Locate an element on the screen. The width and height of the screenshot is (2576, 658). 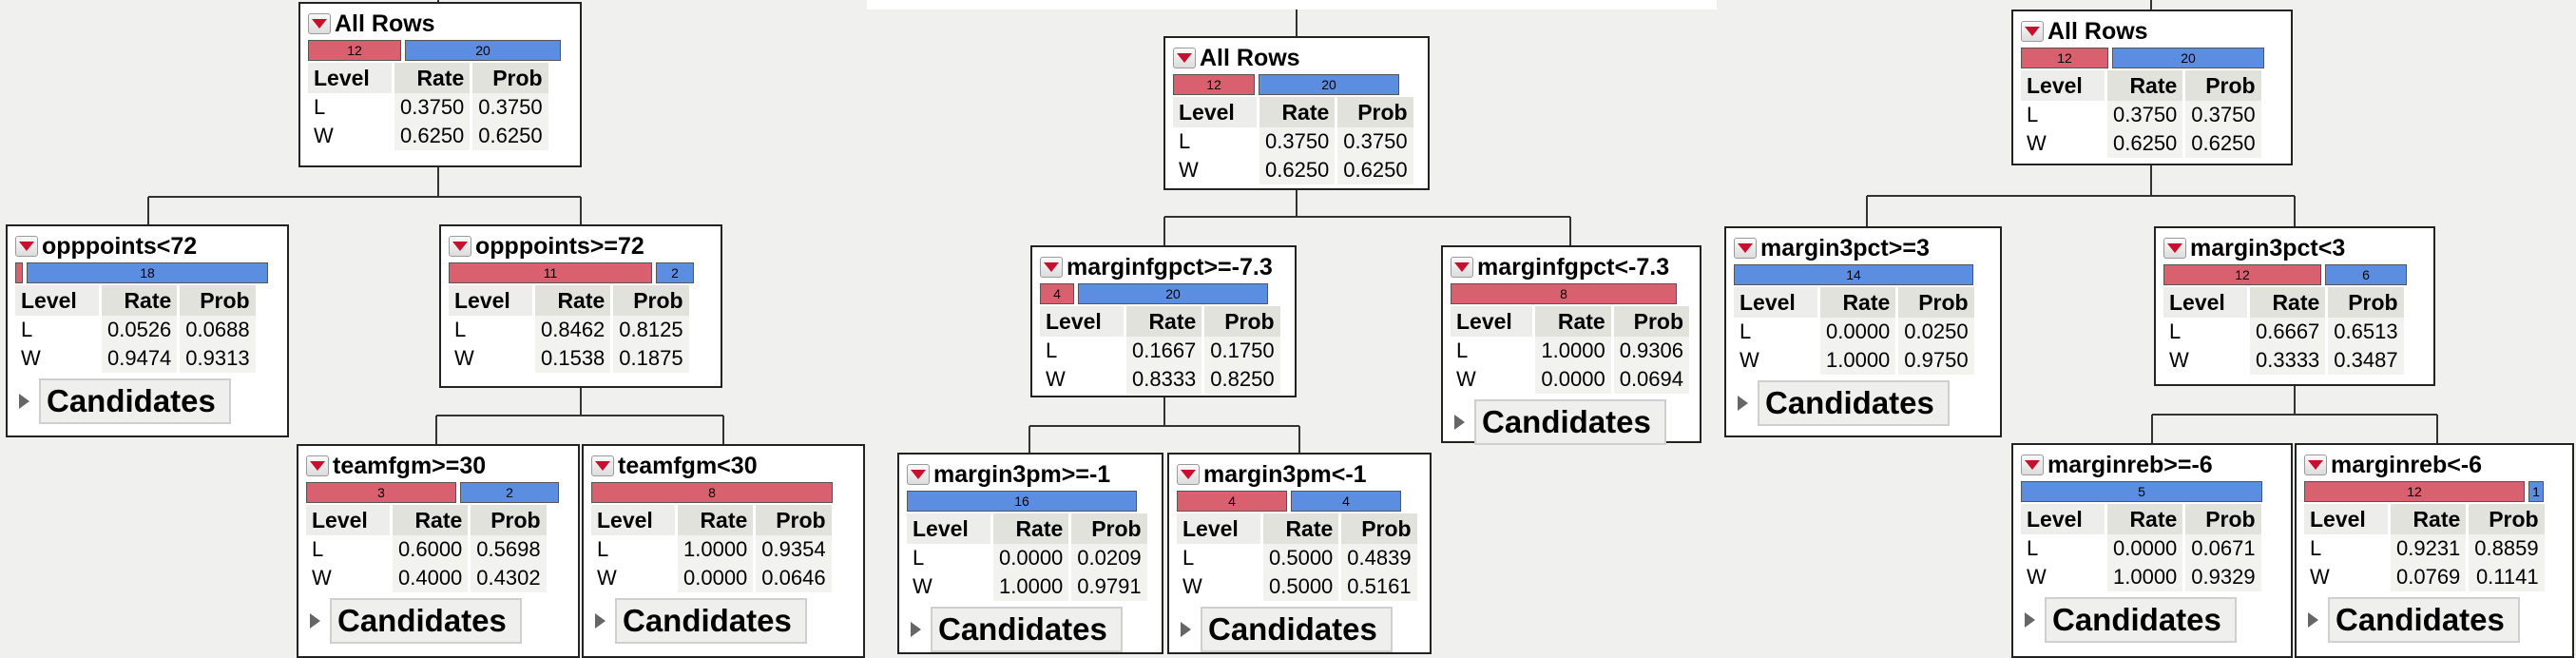
table-row: L 0.9231 0.8859 is located at coordinates (2424, 549).